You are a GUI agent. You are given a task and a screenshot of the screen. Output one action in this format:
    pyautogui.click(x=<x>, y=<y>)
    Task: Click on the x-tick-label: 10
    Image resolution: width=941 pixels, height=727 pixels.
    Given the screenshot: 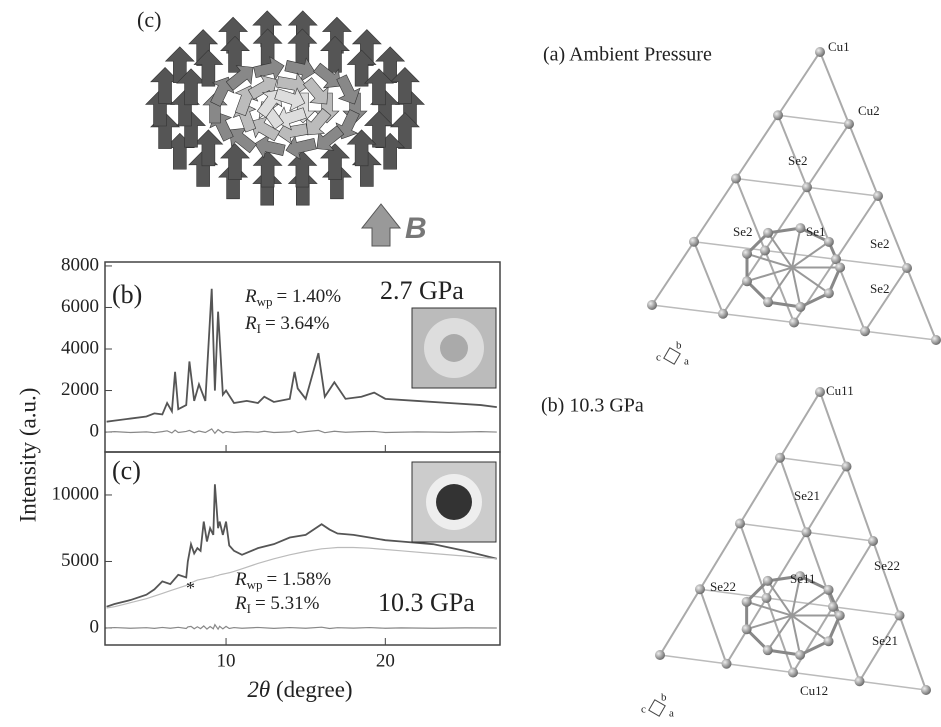 What is the action you would take?
    pyautogui.click(x=226, y=660)
    